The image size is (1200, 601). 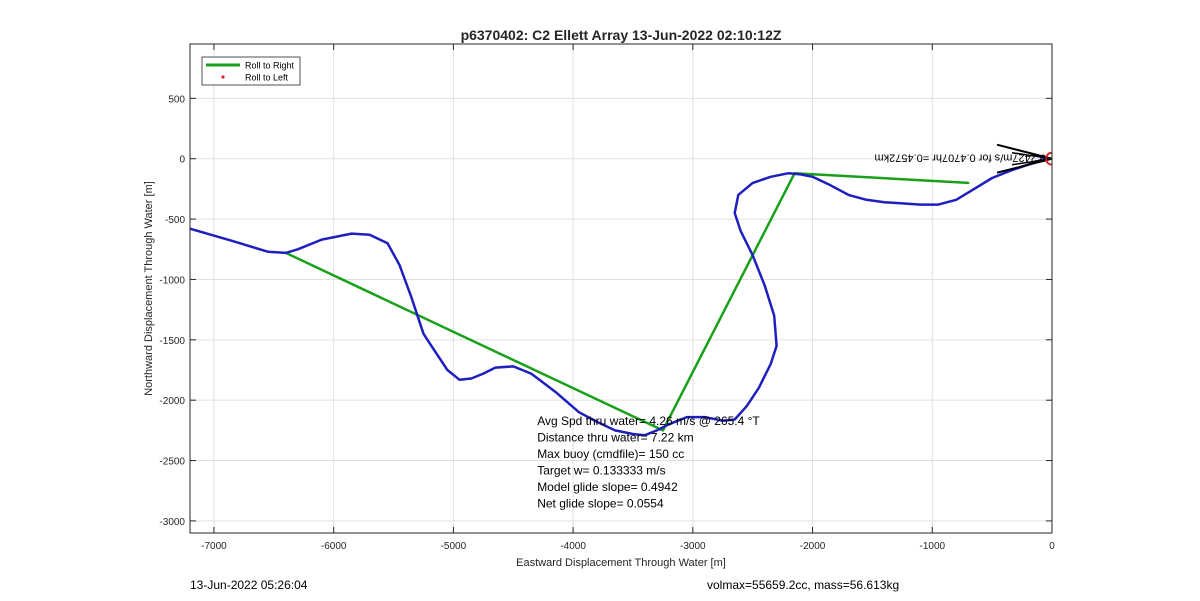 I want to click on arrow-shaft-upper, so click(x=1024, y=151).